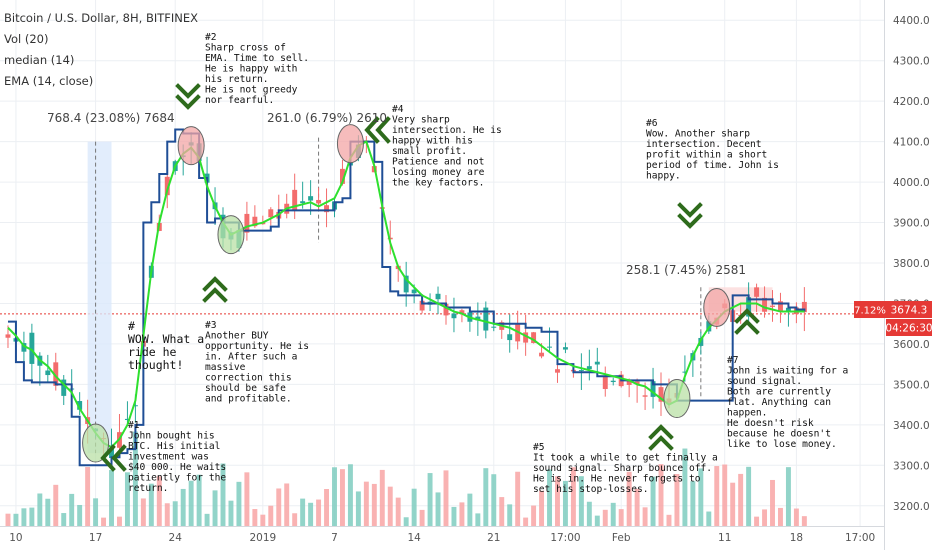 The image size is (932, 550). What do you see at coordinates (176, 538) in the screenshot?
I see `x-tick-label: 24` at bounding box center [176, 538].